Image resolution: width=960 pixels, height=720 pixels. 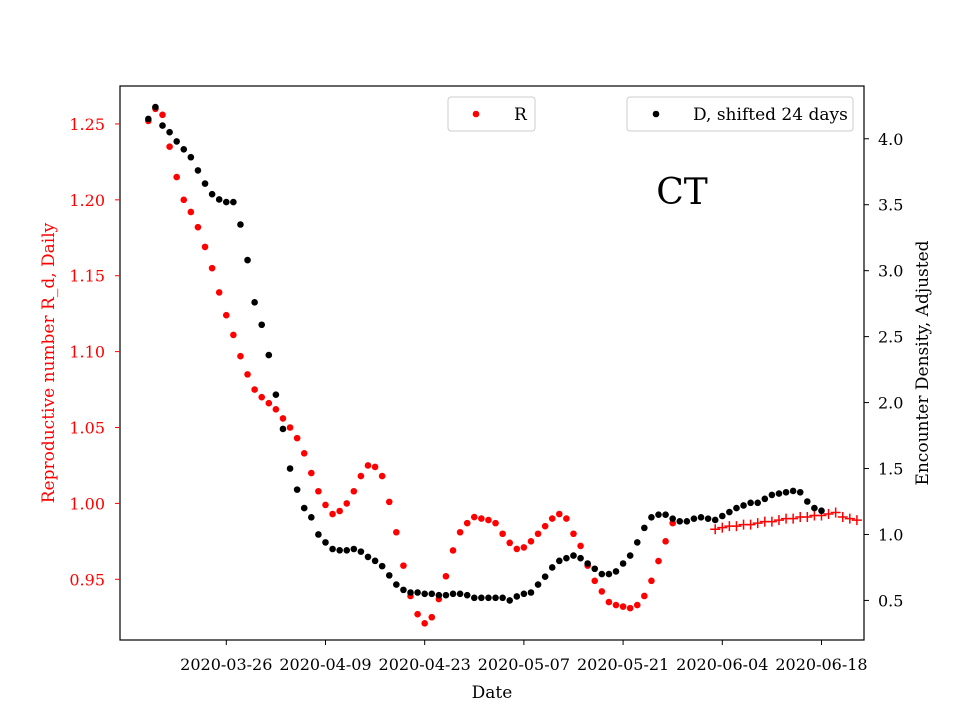 What do you see at coordinates (770, 115) in the screenshot?
I see `legend-right-label: D, shifted 24 days` at bounding box center [770, 115].